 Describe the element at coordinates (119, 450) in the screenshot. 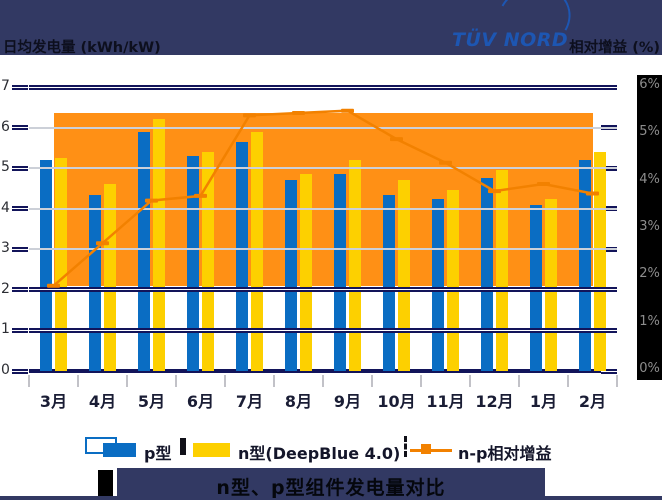

I see `legend-p-swatch` at that location.